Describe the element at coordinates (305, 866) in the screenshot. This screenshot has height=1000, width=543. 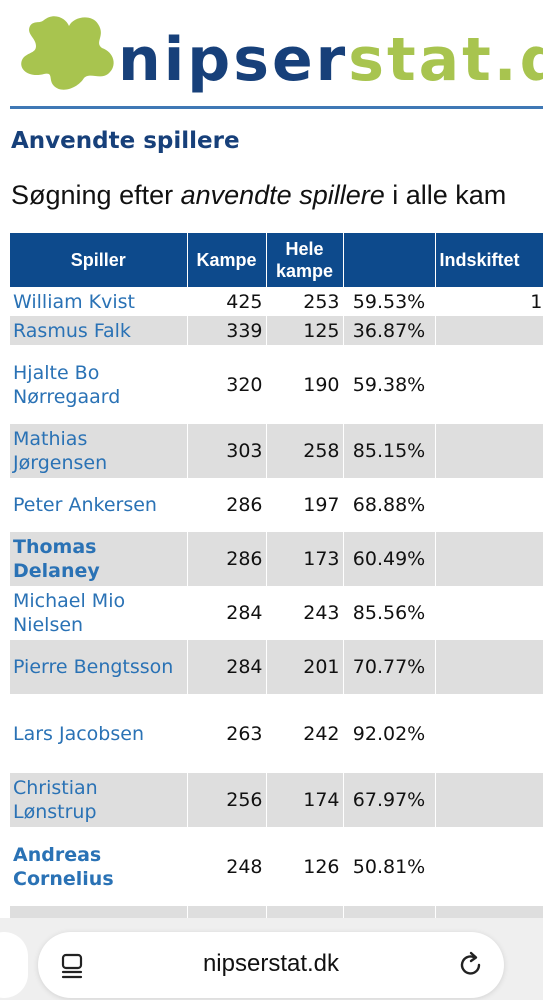
I see `hele-kampe-cell: 126` at that location.